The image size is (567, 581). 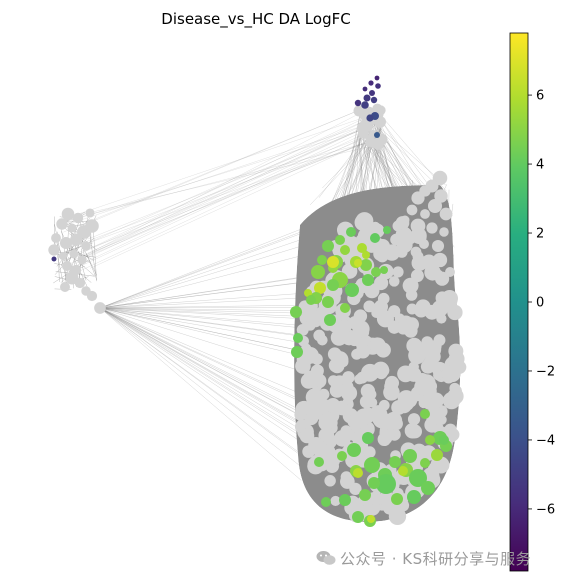 What do you see at coordinates (545, 509) in the screenshot?
I see `colorbar-tick-label: −6` at bounding box center [545, 509].